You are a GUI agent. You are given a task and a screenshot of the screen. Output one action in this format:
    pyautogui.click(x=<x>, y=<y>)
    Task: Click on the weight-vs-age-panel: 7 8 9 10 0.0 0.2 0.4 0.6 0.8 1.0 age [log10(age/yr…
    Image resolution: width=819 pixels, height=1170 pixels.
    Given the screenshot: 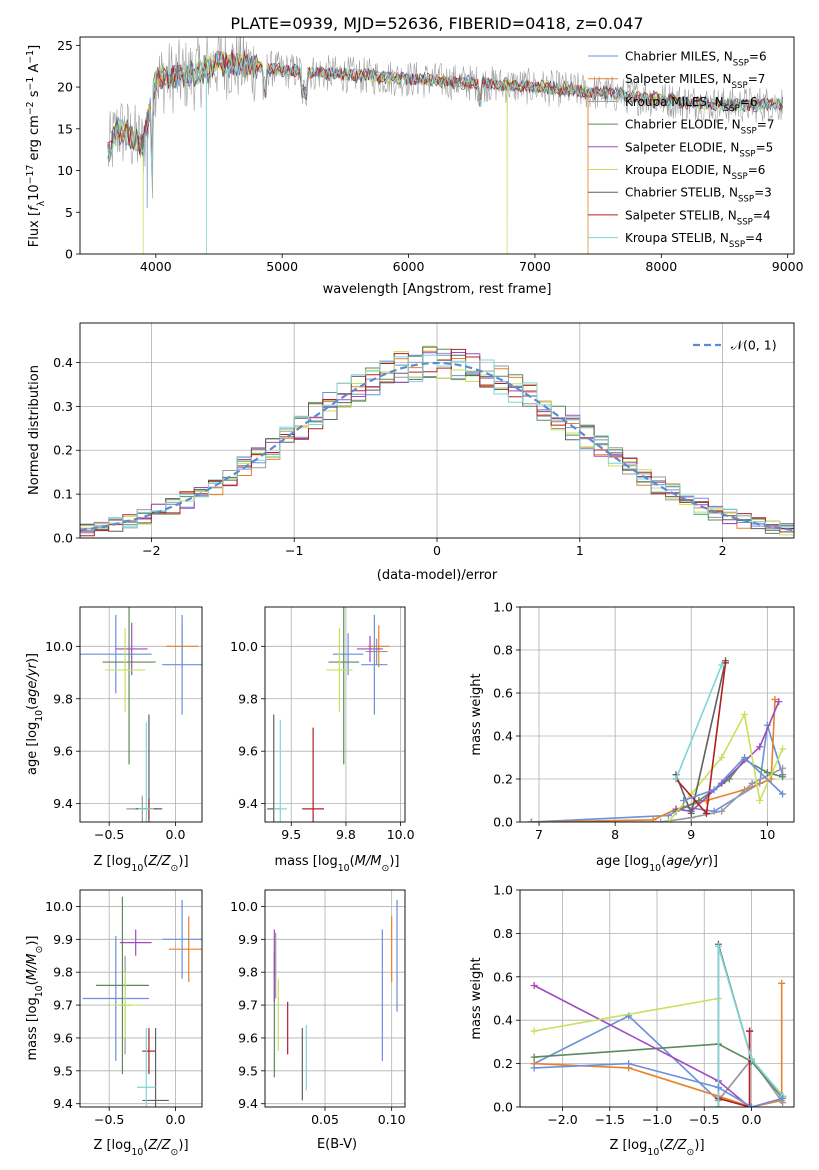 What is the action you would take?
    pyautogui.click(x=632, y=737)
    